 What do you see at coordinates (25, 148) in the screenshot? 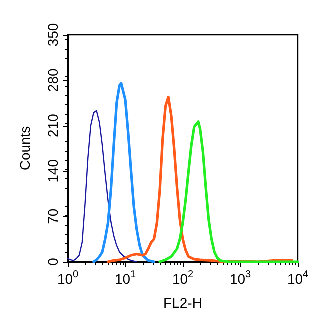
I see `y-axis-title: Counts` at bounding box center [25, 148].